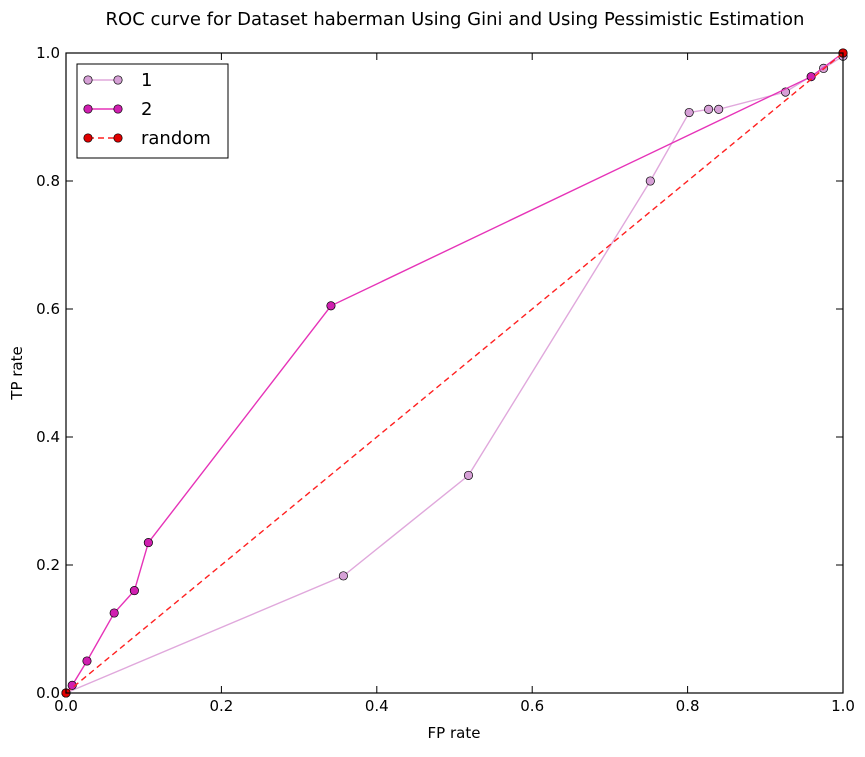 The height and width of the screenshot is (757, 865). What do you see at coordinates (48, 437) in the screenshot?
I see `y-tick-label: 0.4` at bounding box center [48, 437].